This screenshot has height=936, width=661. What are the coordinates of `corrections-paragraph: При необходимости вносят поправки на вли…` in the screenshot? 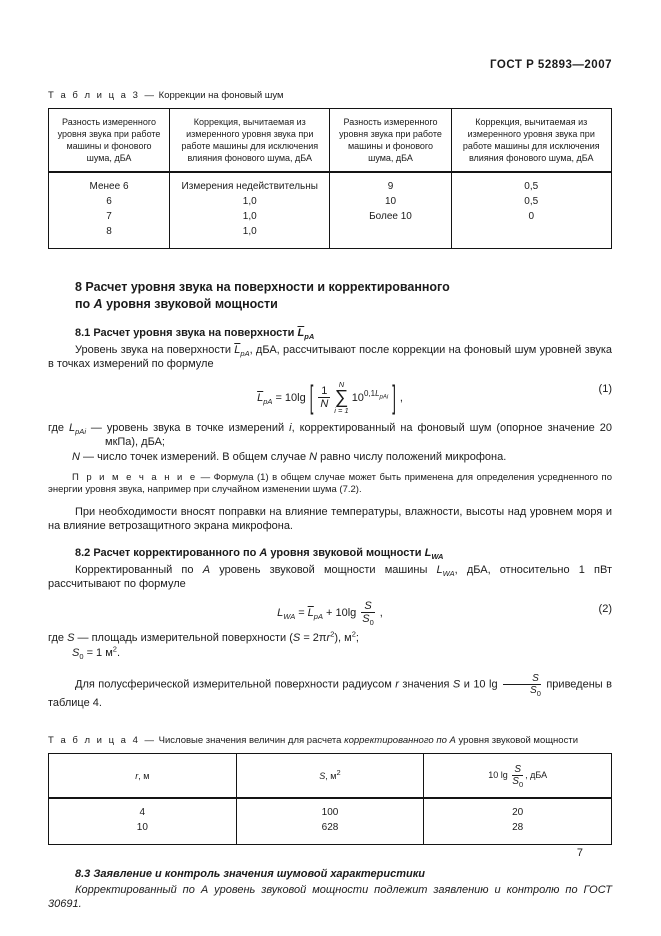 It's located at (330, 519).